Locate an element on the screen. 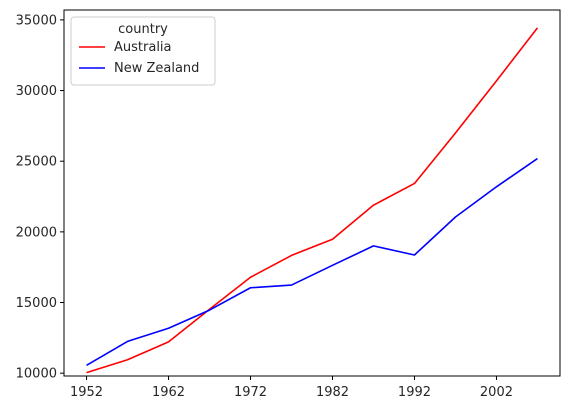 Image resolution: width=570 pixels, height=413 pixels. x-tick-label: 1982 is located at coordinates (332, 392).